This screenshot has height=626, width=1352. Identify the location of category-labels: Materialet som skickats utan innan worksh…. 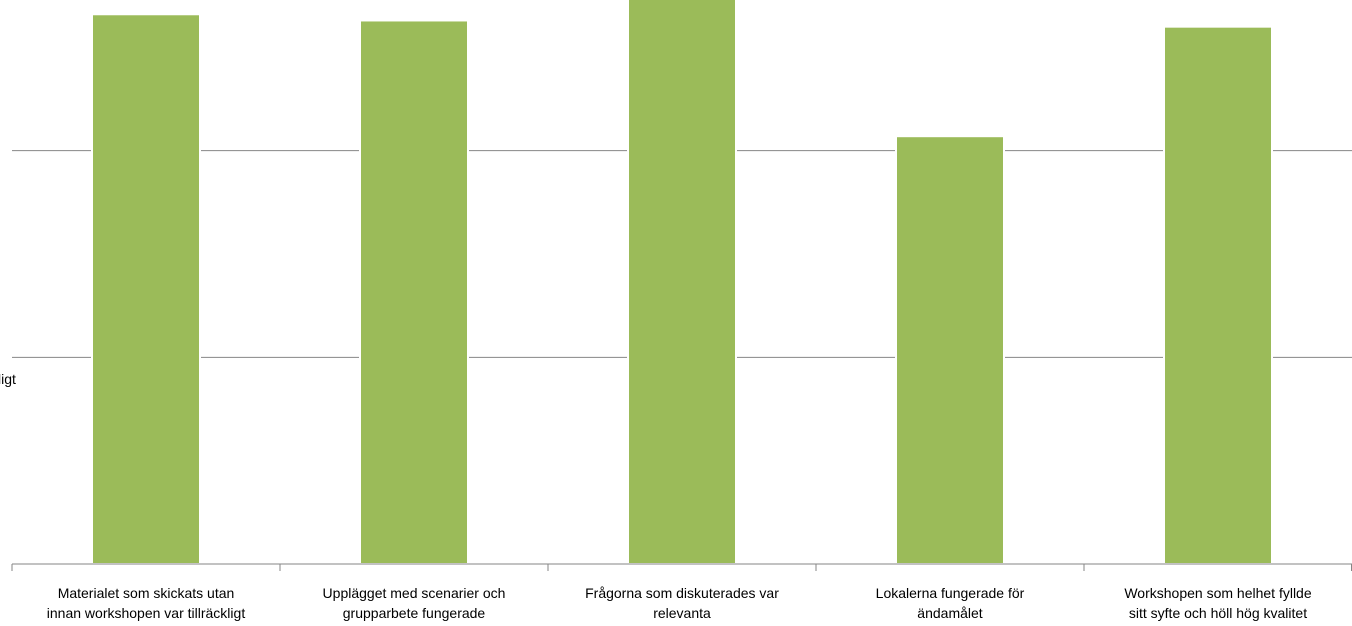
(679, 603).